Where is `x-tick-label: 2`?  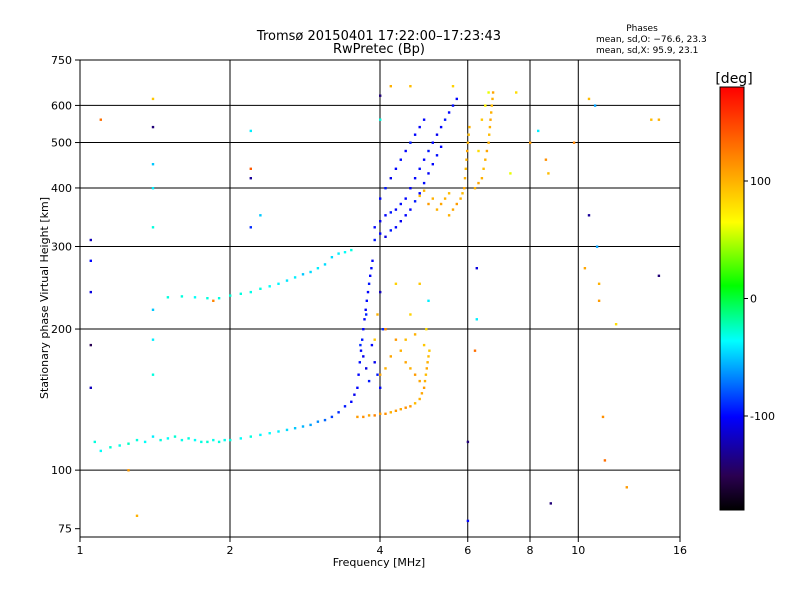
x-tick-label: 2 is located at coordinates (230, 550).